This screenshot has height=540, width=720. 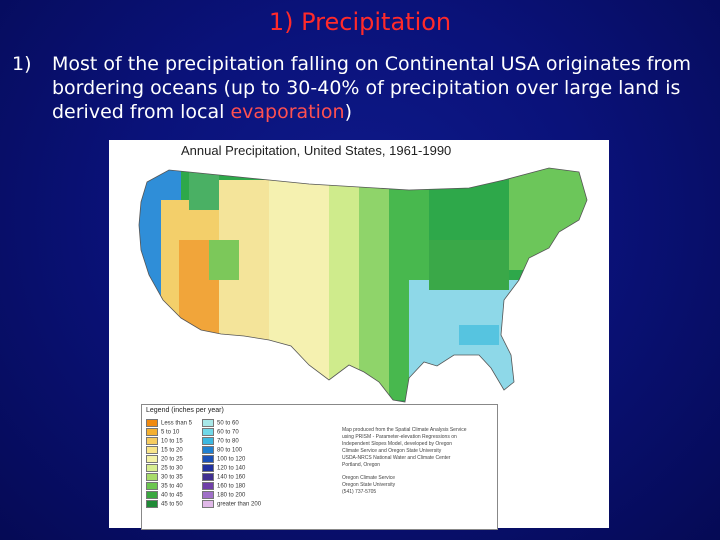 I want to click on legend-label: 160 to 180, so click(x=231, y=486).